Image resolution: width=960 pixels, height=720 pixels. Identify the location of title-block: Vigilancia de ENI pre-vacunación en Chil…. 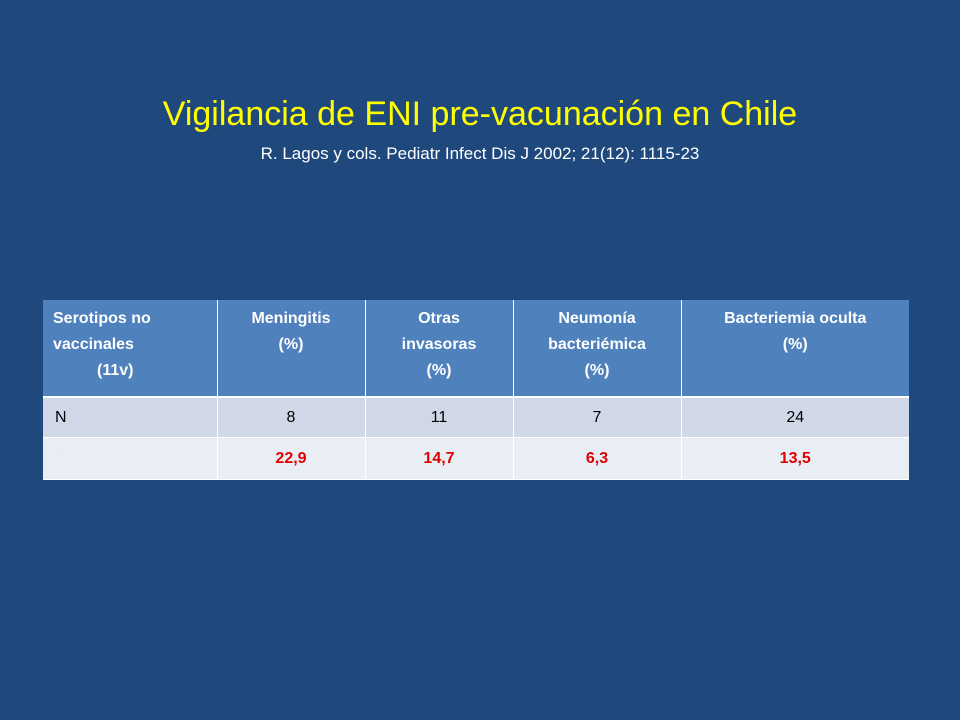
(480, 129).